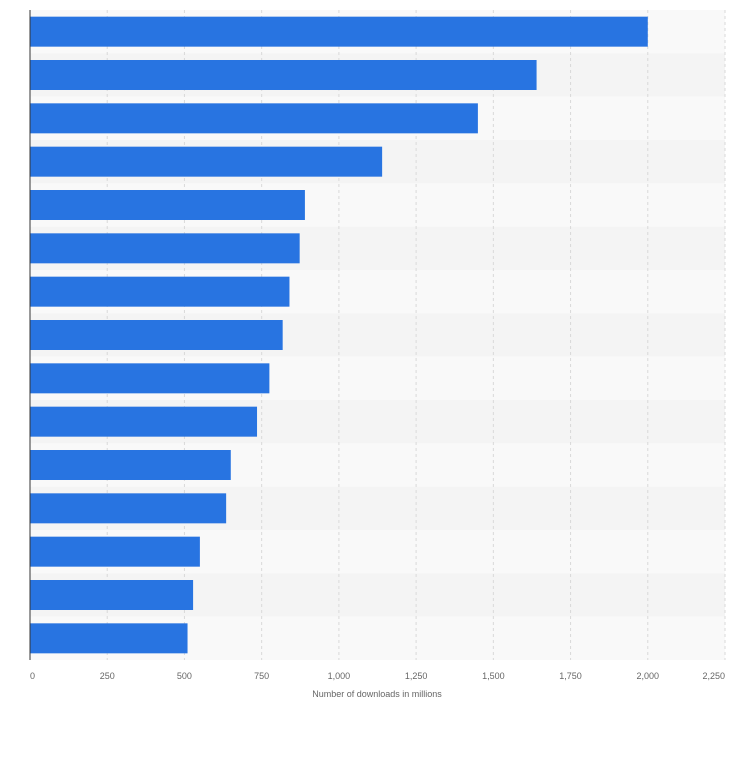  Describe the element at coordinates (32, 676) in the screenshot. I see `x-tick-label: 0` at that location.